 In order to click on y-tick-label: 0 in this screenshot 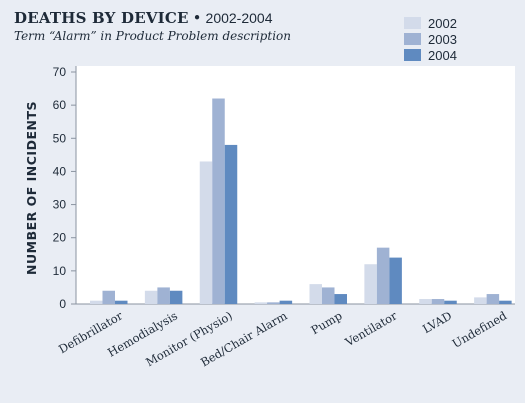, I will do `click(62, 304)`.